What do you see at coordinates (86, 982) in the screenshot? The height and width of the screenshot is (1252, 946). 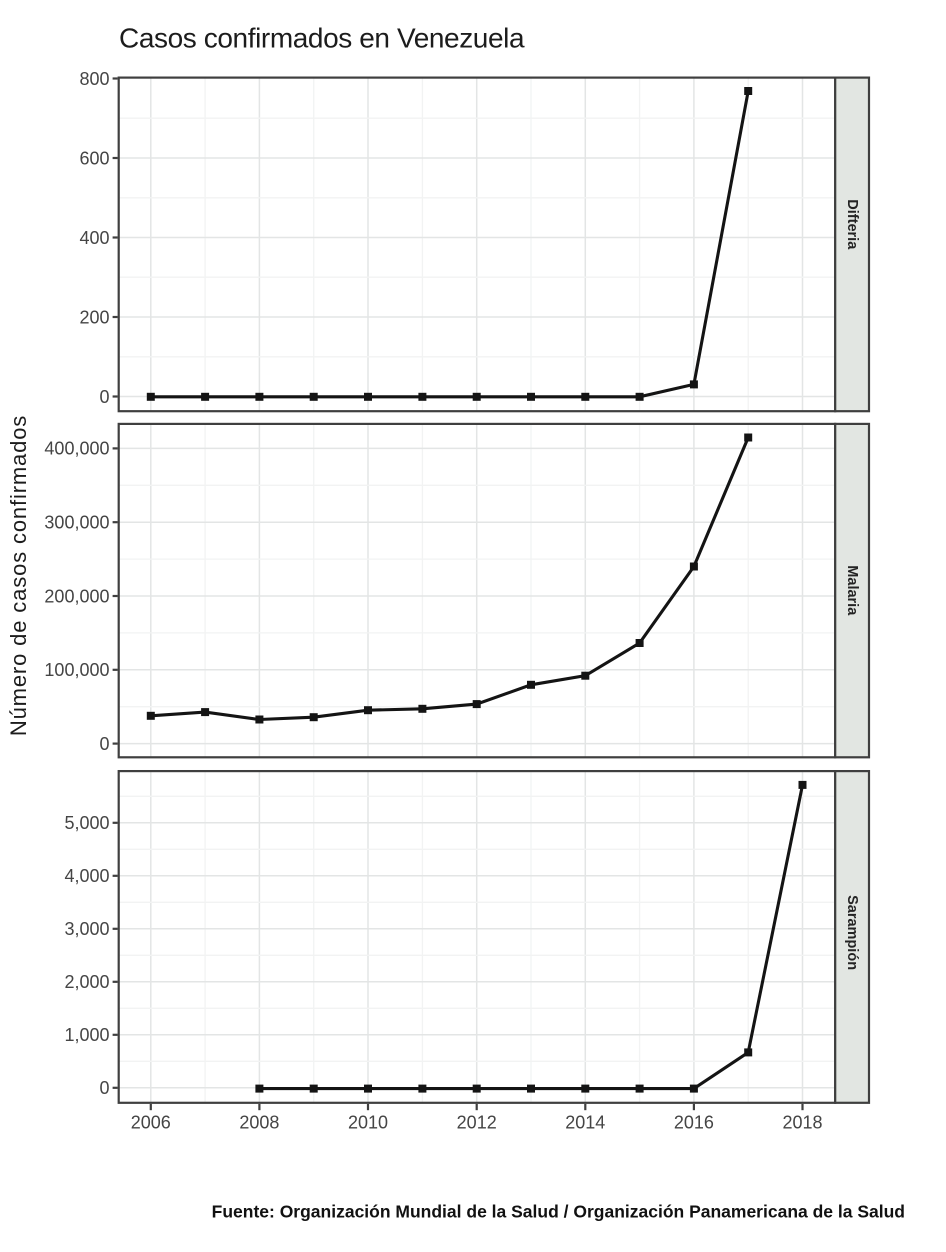 I see `svg-text: 2,000` at bounding box center [86, 982].